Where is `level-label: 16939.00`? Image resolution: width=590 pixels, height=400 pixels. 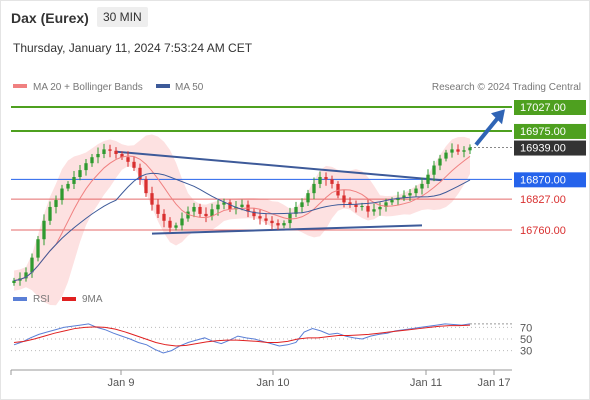 level-label: 16939.00 is located at coordinates (543, 149).